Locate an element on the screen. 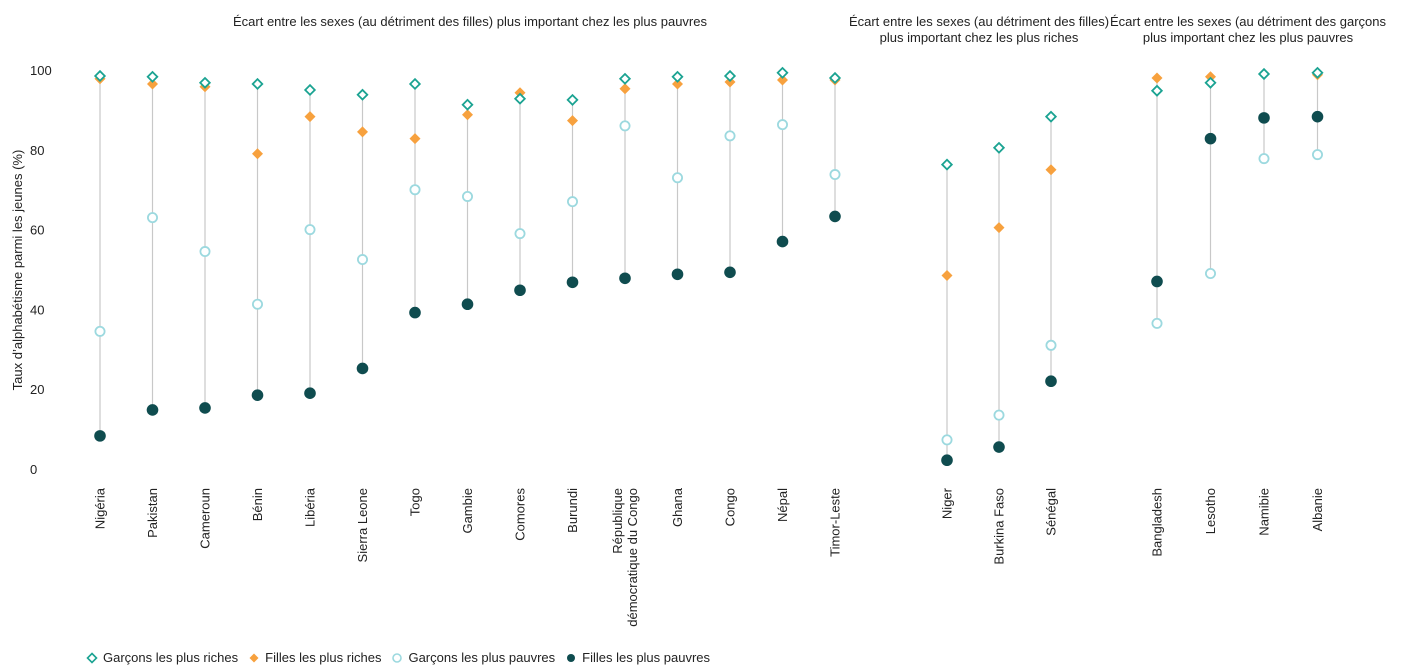 Image resolution: width=1402 pixels, height=666 pixels. legend-item: Filles les plus pauvres is located at coordinates (637, 657).